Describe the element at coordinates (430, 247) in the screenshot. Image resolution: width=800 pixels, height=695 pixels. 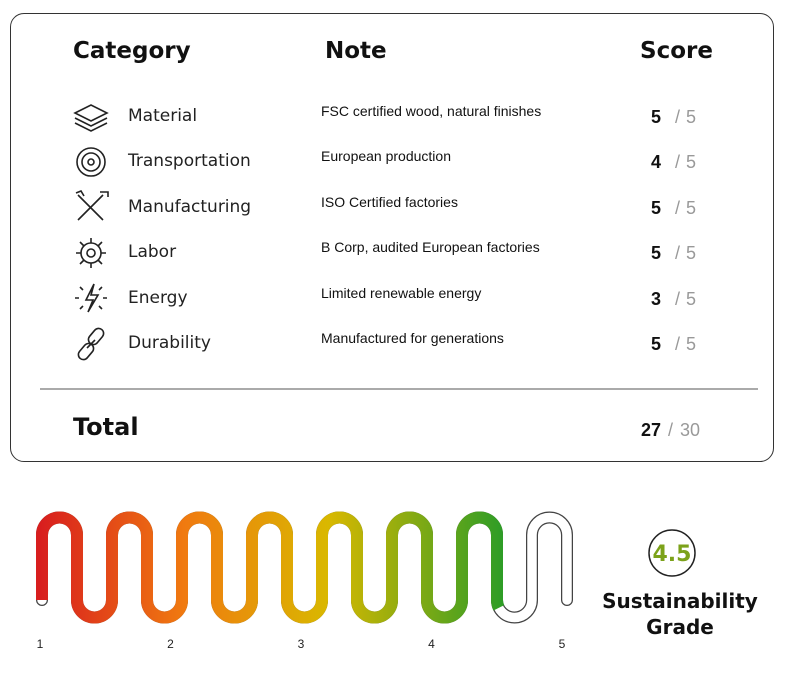
I see `note: B Corp, audited European factories` at that location.